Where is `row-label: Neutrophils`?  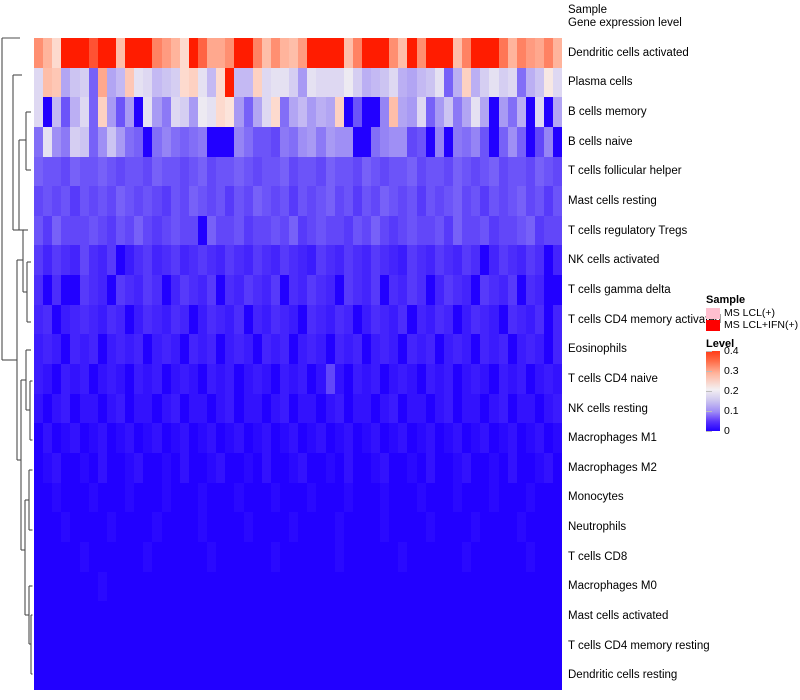 row-label: Neutrophils is located at coordinates (597, 527).